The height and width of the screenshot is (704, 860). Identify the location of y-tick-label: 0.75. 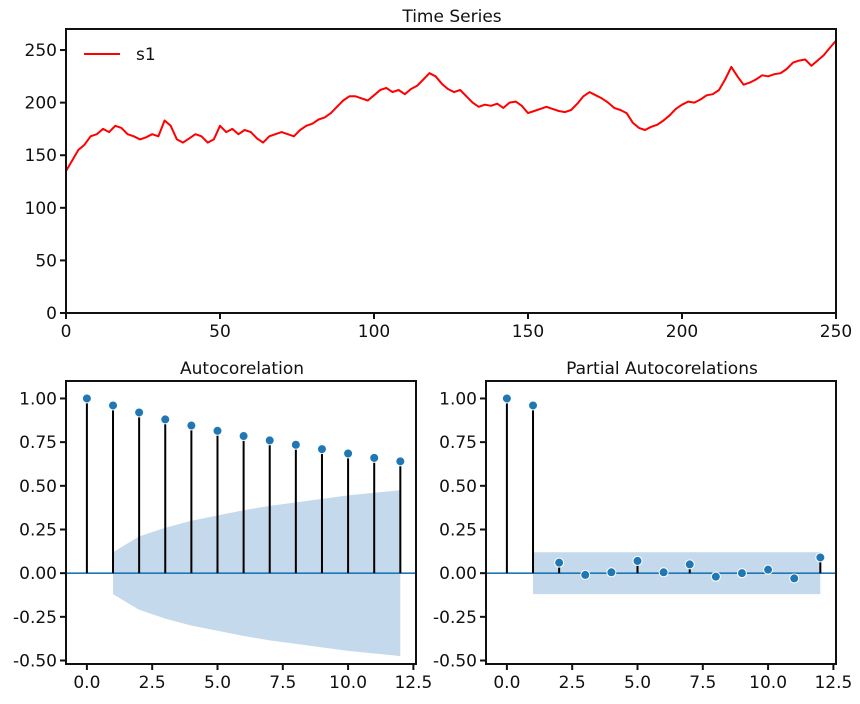
(38, 443).